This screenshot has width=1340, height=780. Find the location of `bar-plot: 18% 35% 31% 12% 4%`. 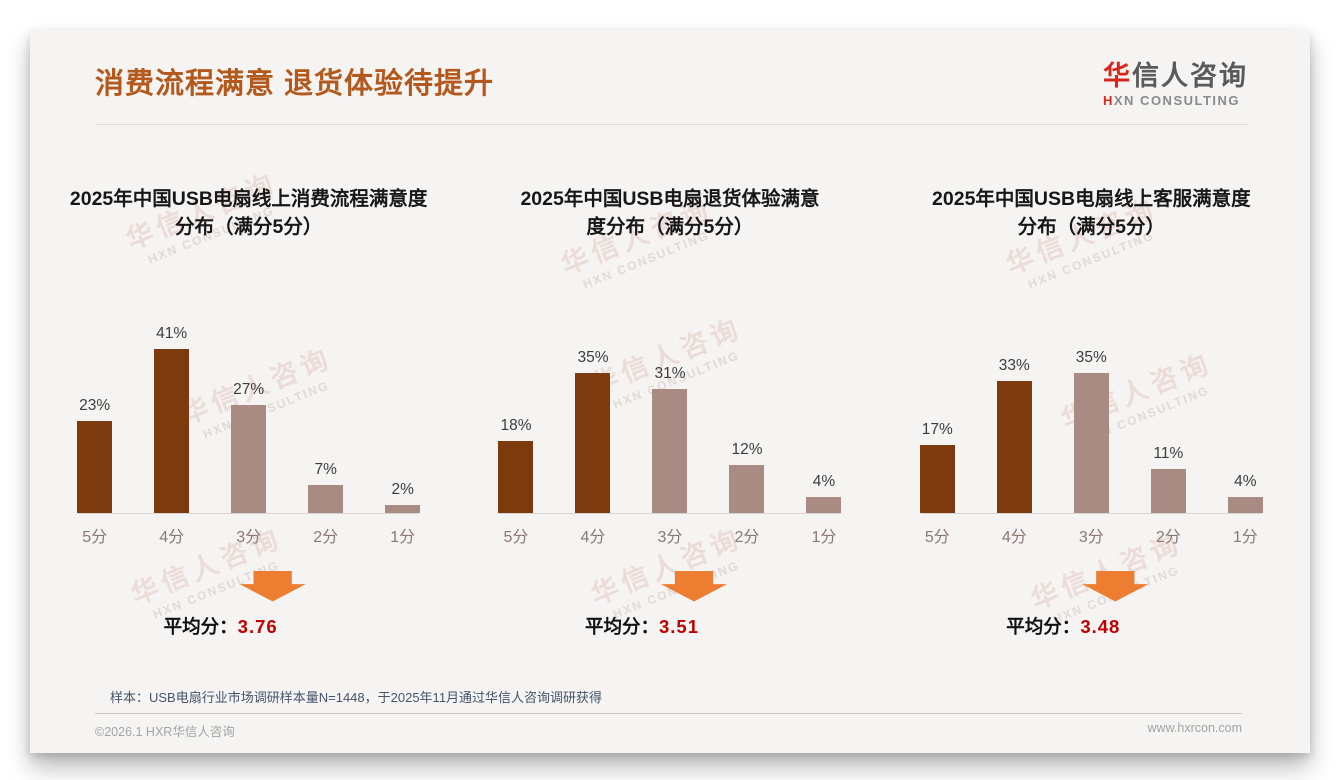

bar-plot: 18% 35% 31% 12% 4% is located at coordinates (669, 389).